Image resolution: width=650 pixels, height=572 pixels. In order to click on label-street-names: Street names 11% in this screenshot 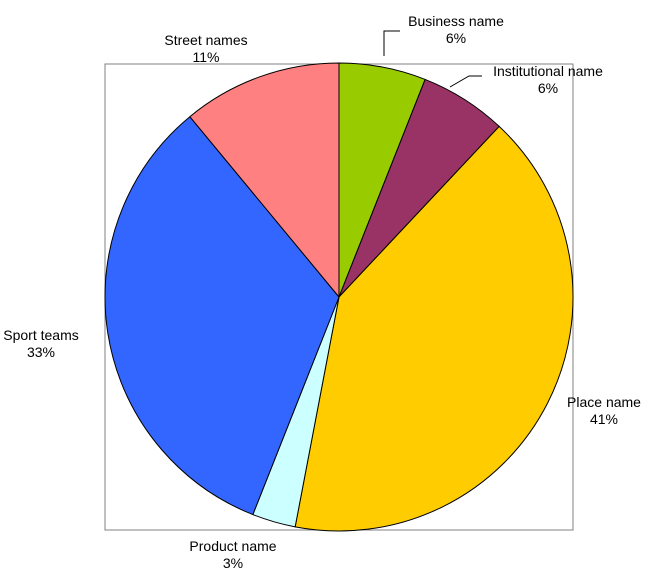, I will do `click(205, 49)`.